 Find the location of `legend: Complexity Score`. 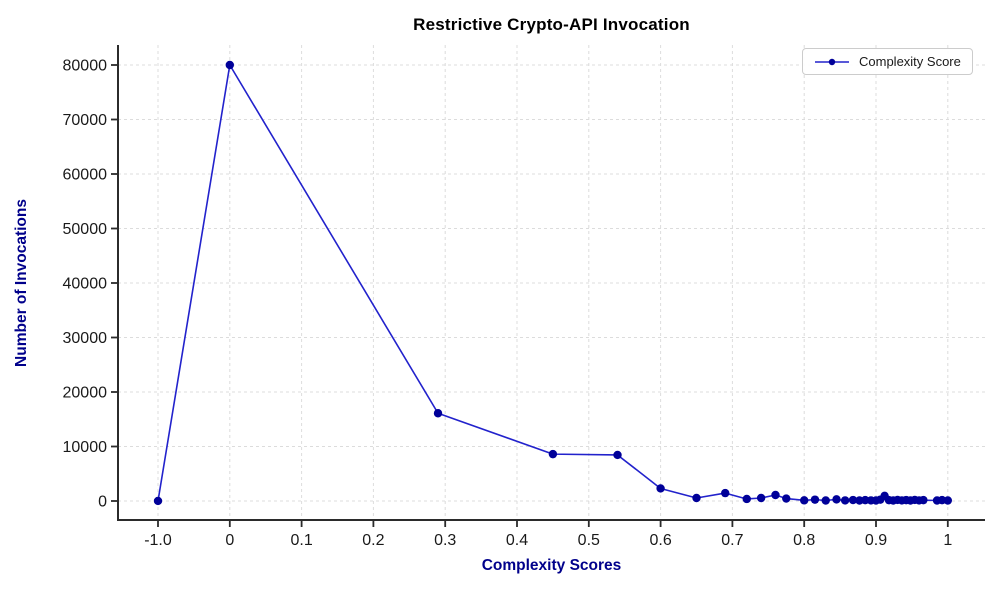

legend: Complexity Score is located at coordinates (887, 61).